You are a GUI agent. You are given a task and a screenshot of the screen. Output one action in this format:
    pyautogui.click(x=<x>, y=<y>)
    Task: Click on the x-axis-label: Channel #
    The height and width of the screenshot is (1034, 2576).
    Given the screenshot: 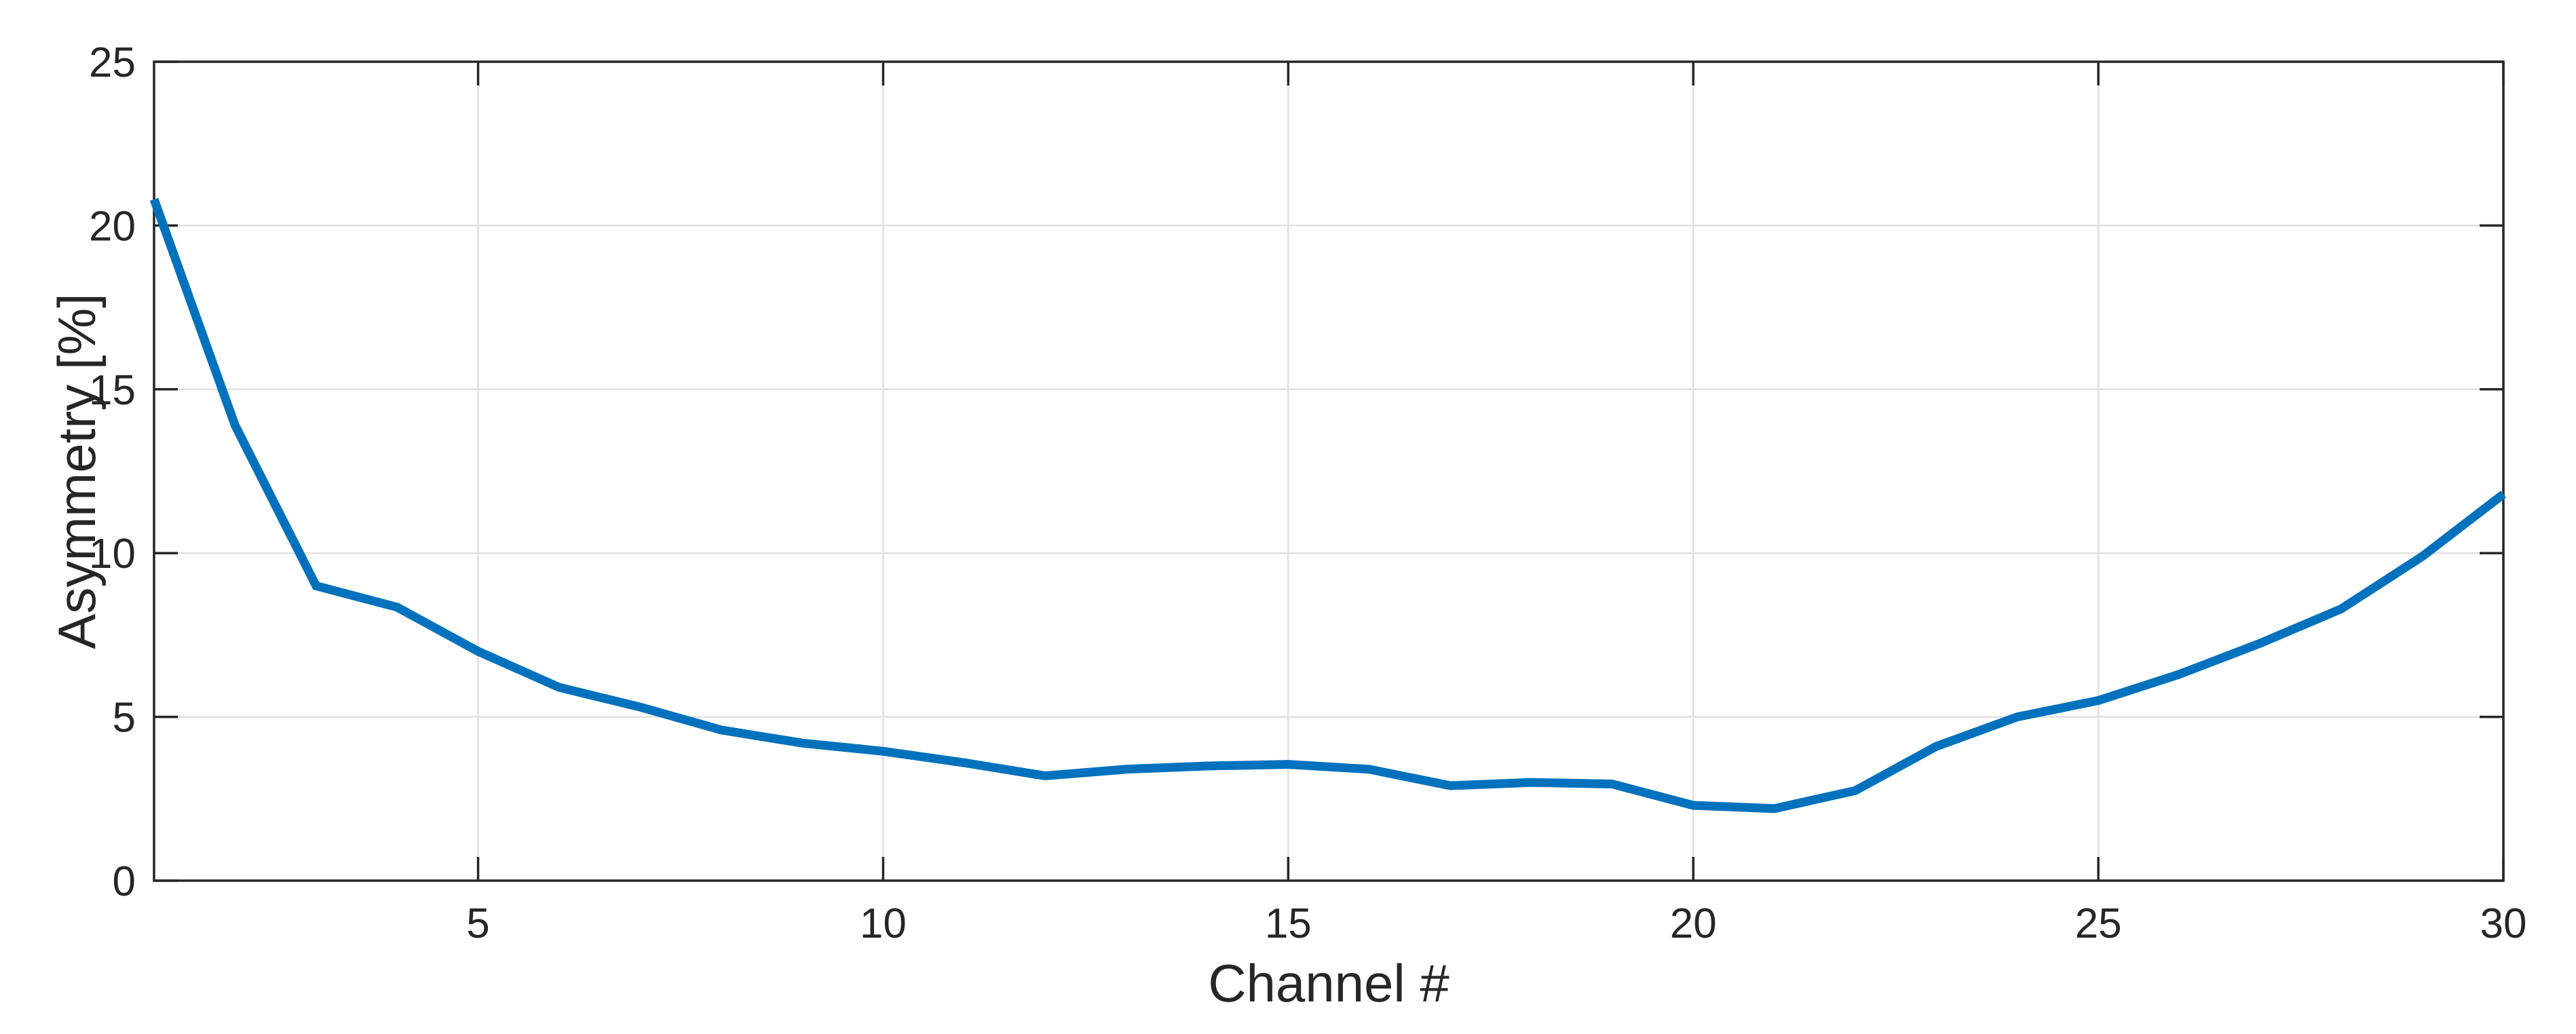 What is the action you would take?
    pyautogui.click(x=1329, y=983)
    